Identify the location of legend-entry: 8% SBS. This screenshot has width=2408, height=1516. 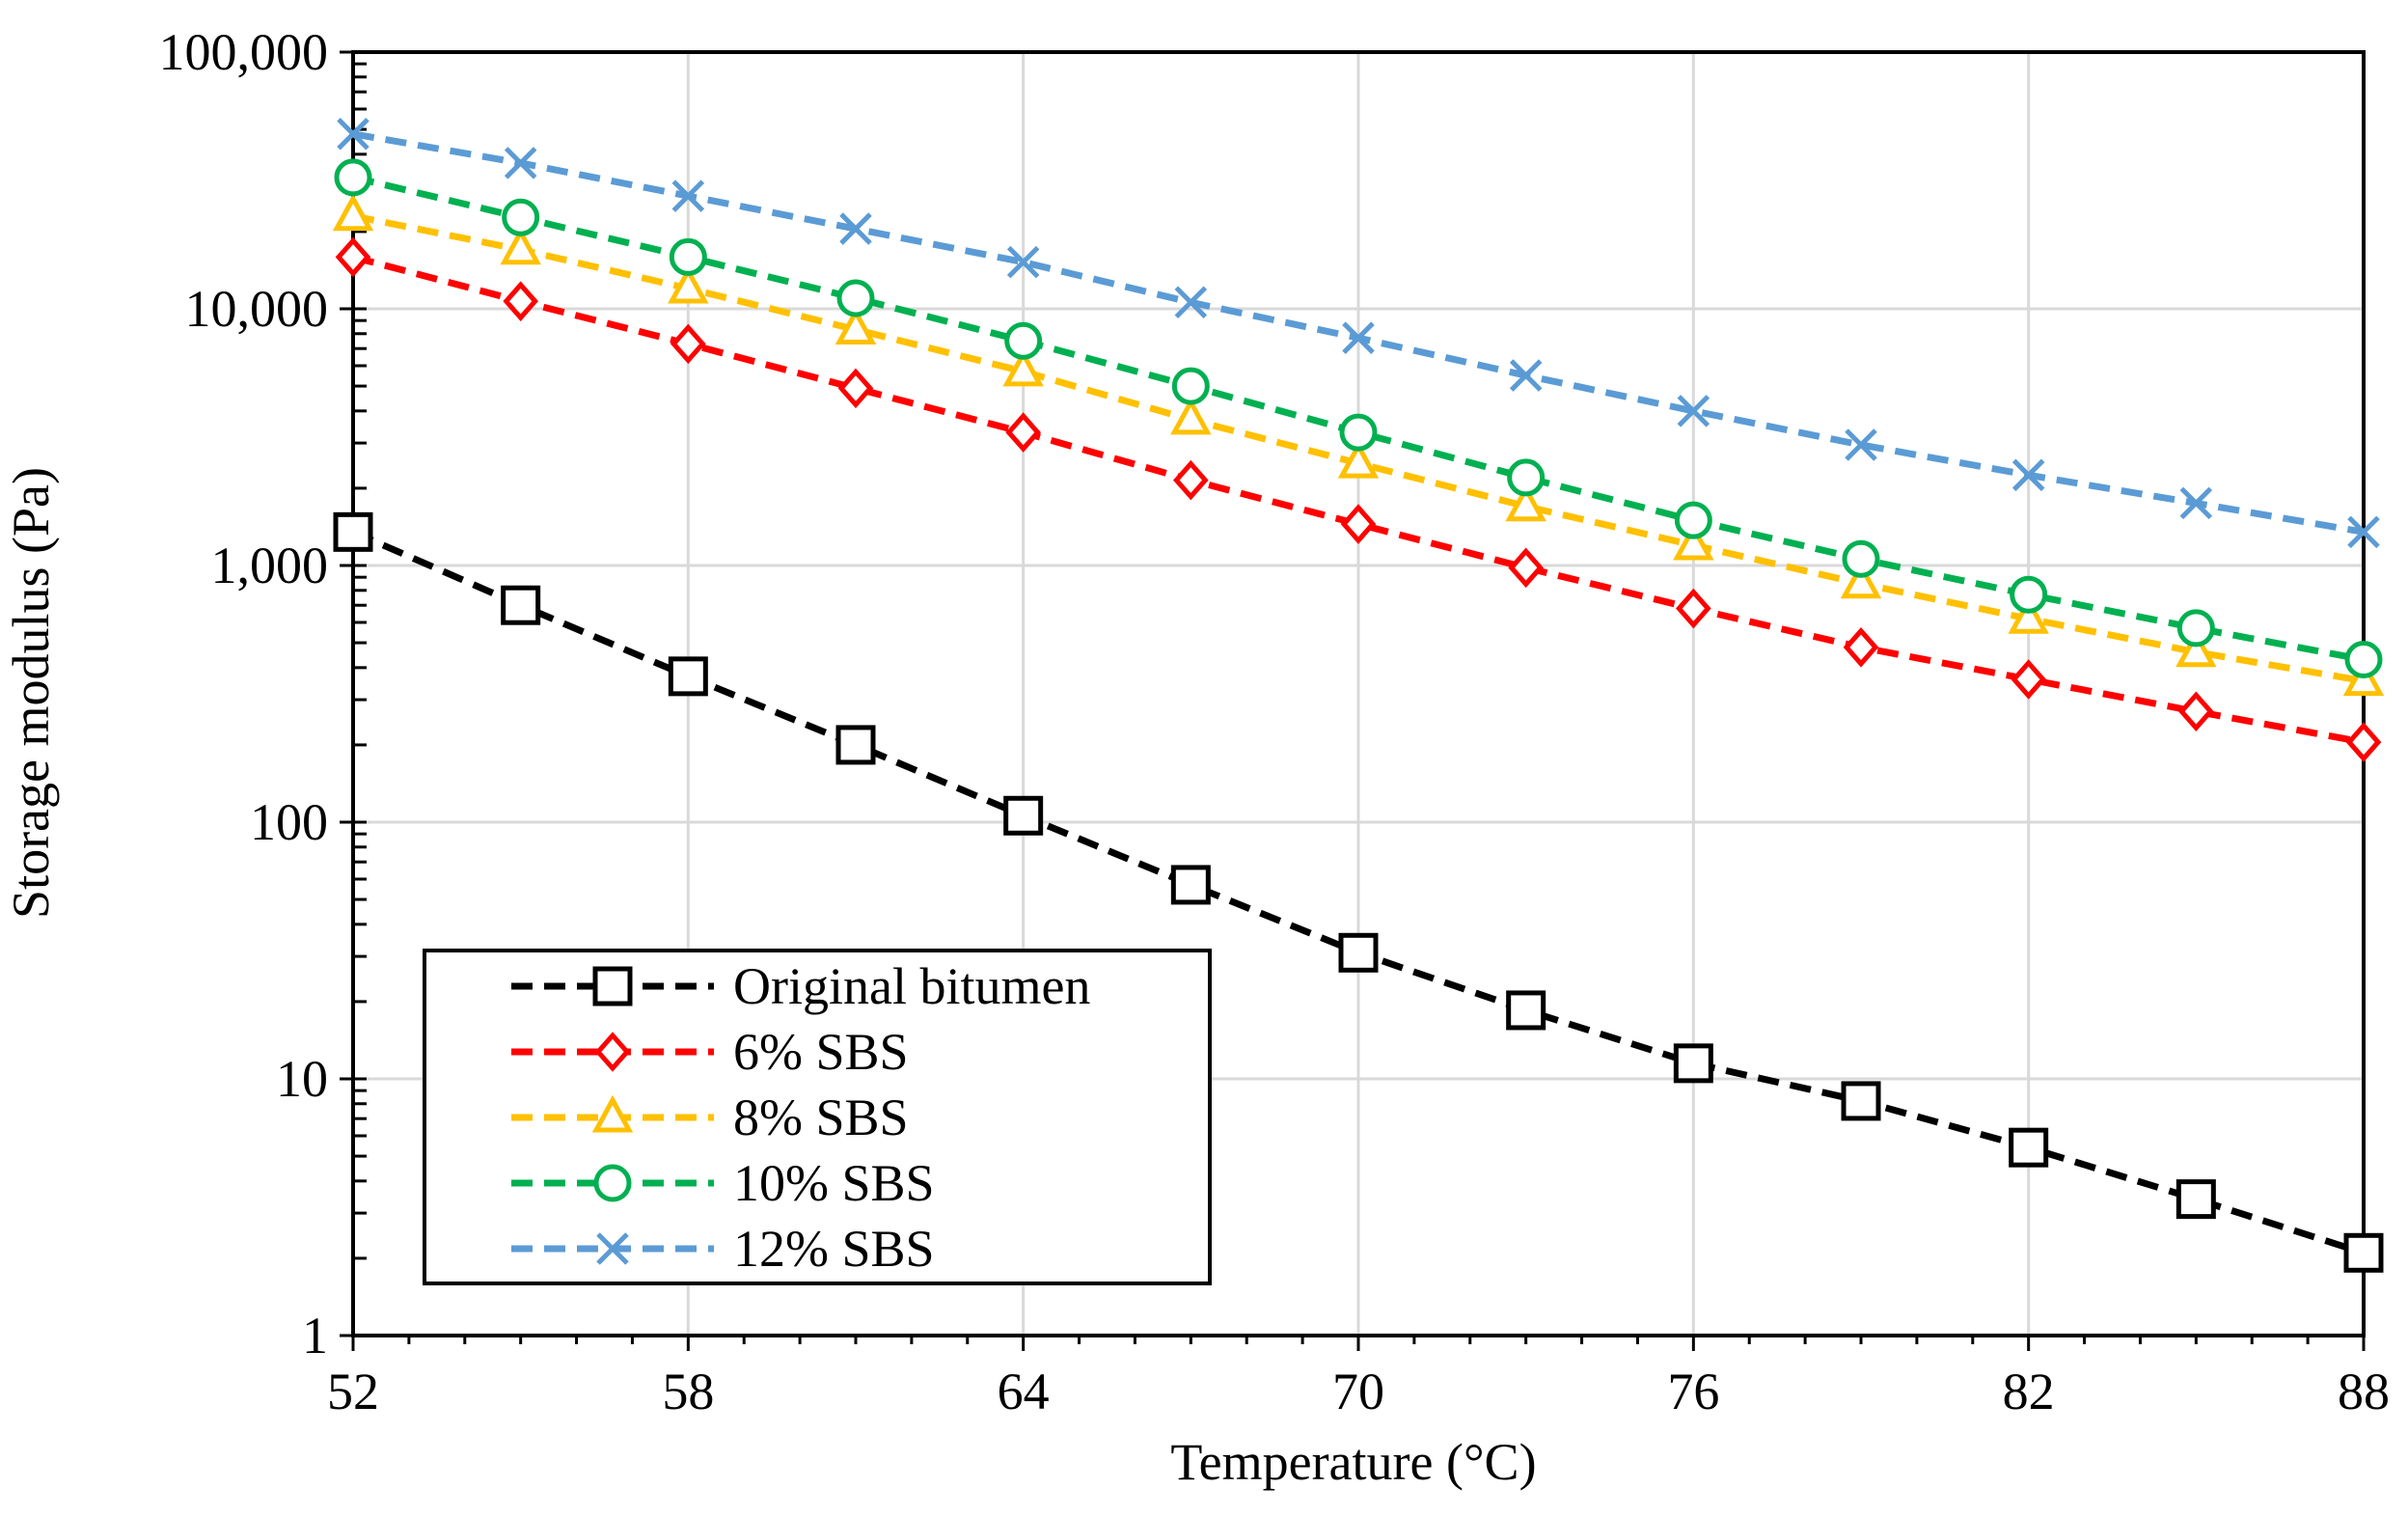
(710, 1117).